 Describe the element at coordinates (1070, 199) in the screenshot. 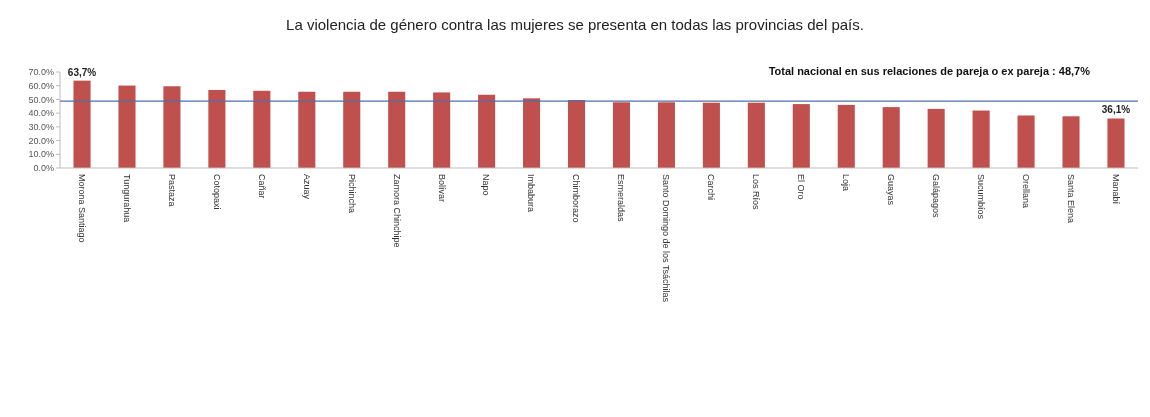

I see `x-tick-label: Santa Elena` at that location.